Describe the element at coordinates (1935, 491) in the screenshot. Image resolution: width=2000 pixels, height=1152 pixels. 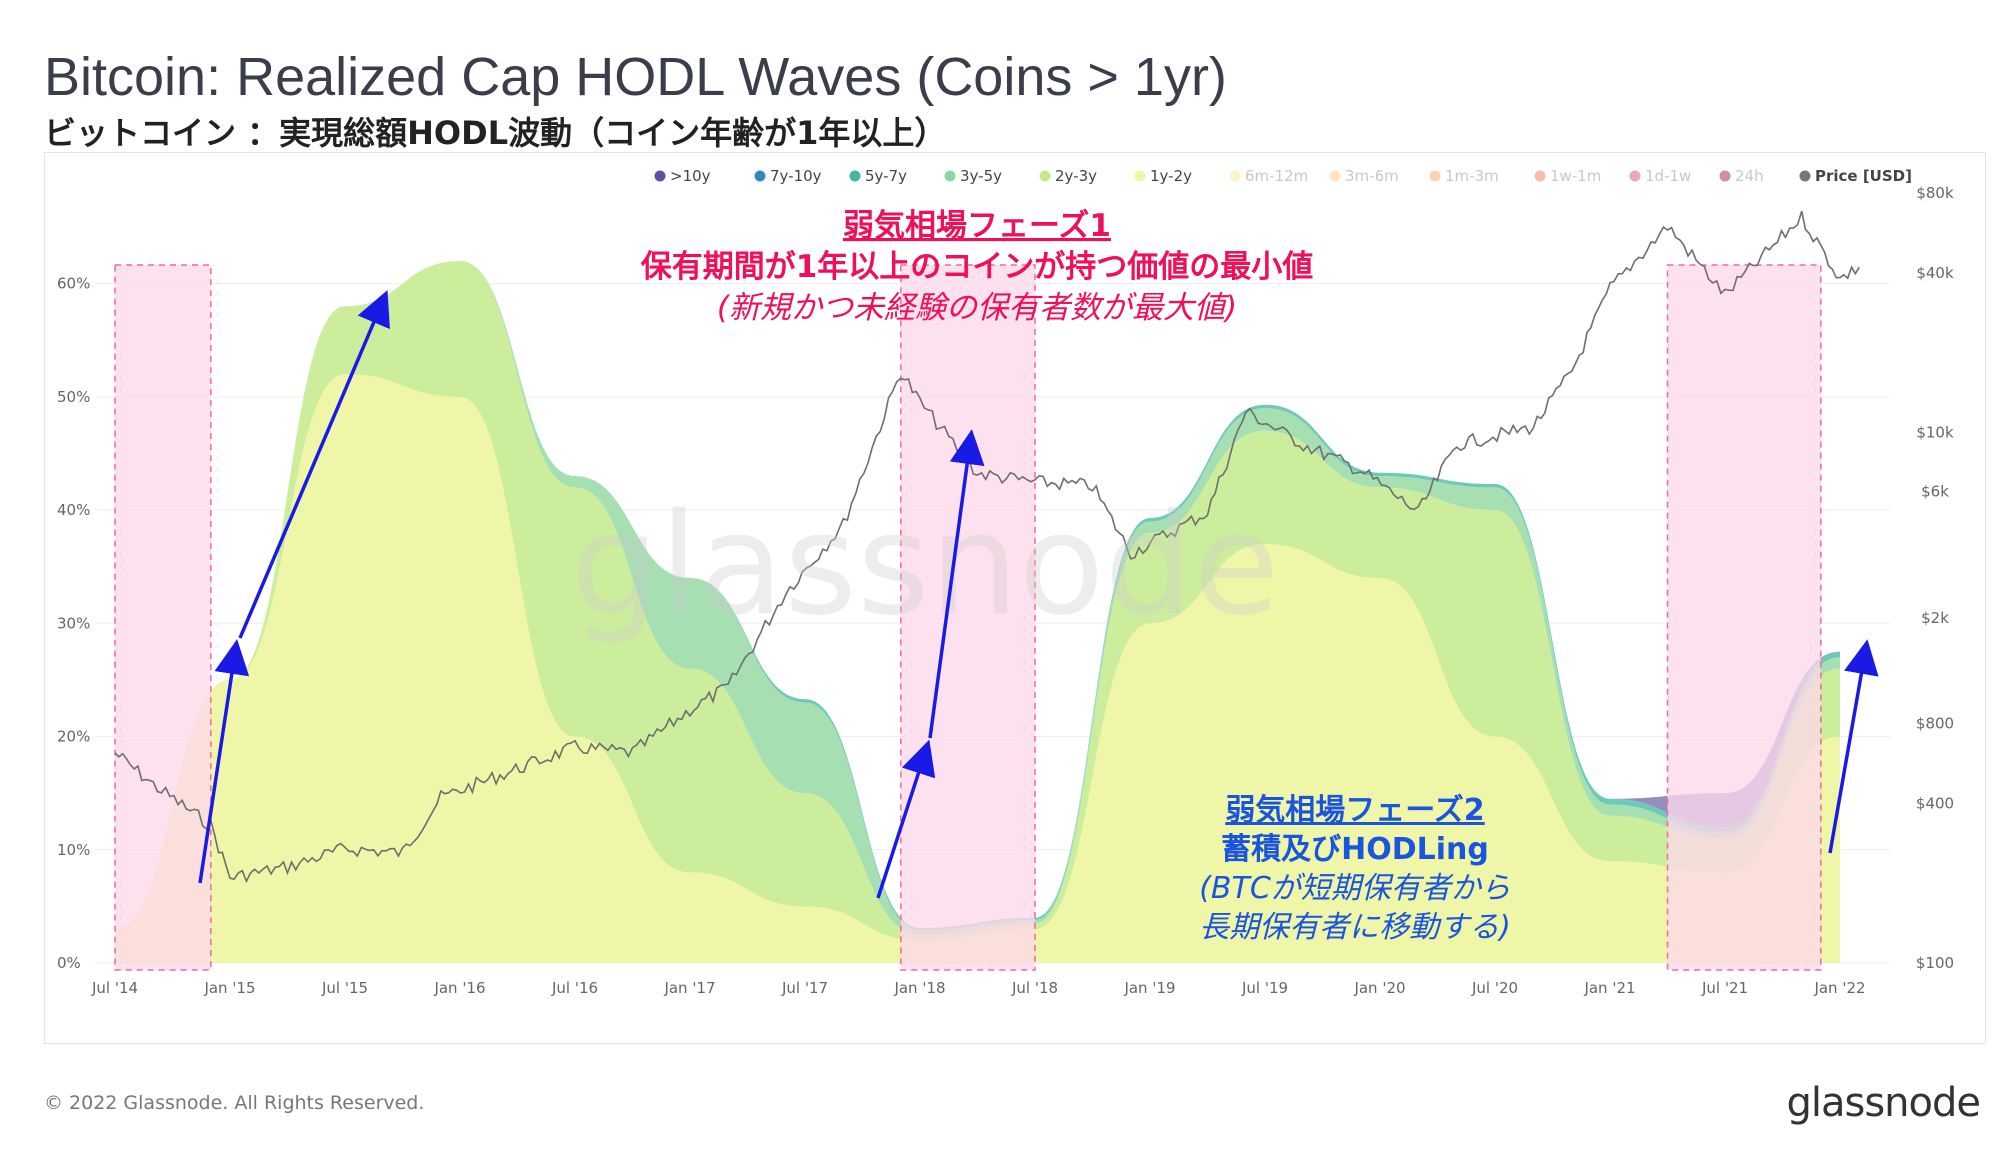
I see `y-right-tick-label: $6k` at that location.